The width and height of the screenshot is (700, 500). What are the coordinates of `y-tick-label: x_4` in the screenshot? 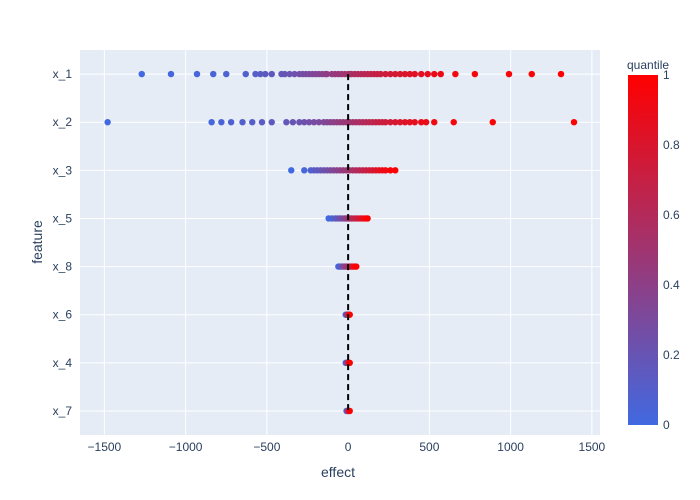 It's located at (63, 363).